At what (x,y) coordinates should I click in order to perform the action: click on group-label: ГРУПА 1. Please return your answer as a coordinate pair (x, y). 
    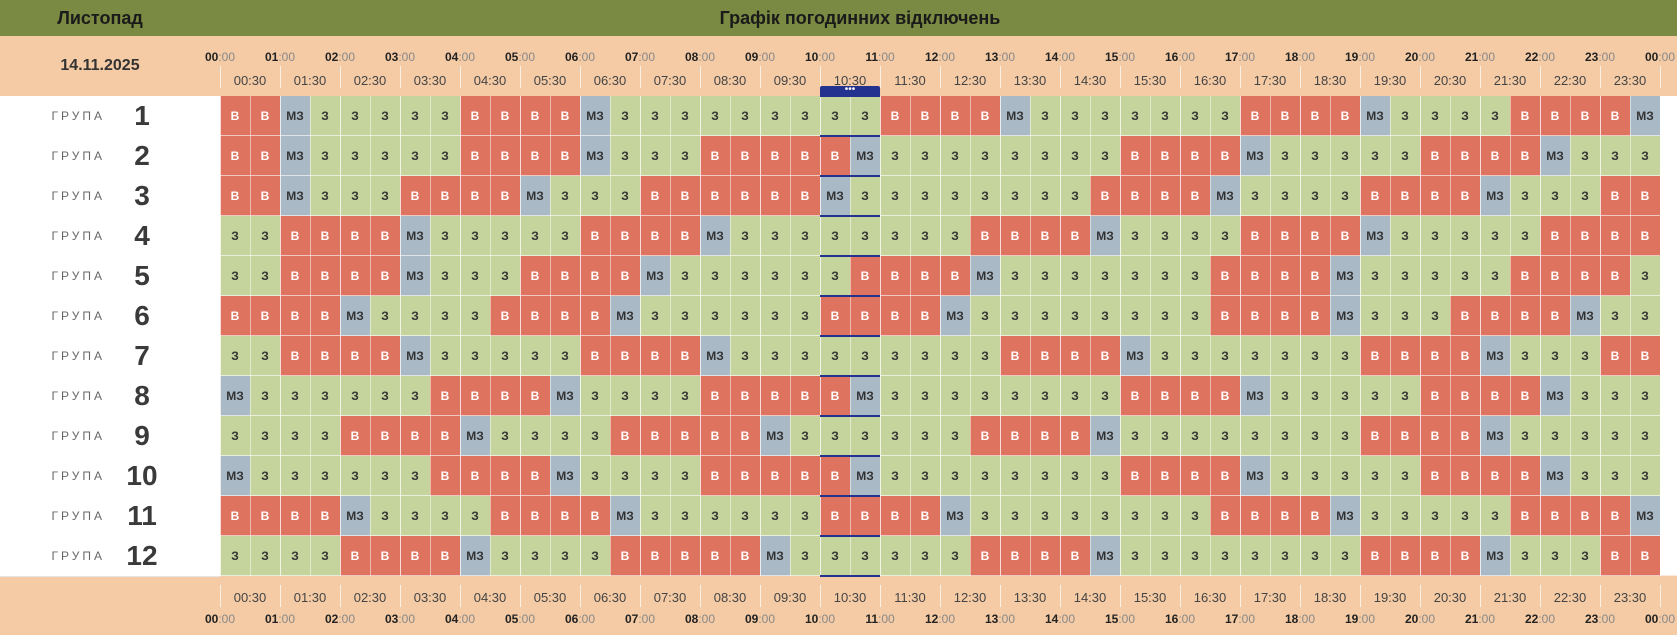
    Looking at the image, I should click on (110, 116).